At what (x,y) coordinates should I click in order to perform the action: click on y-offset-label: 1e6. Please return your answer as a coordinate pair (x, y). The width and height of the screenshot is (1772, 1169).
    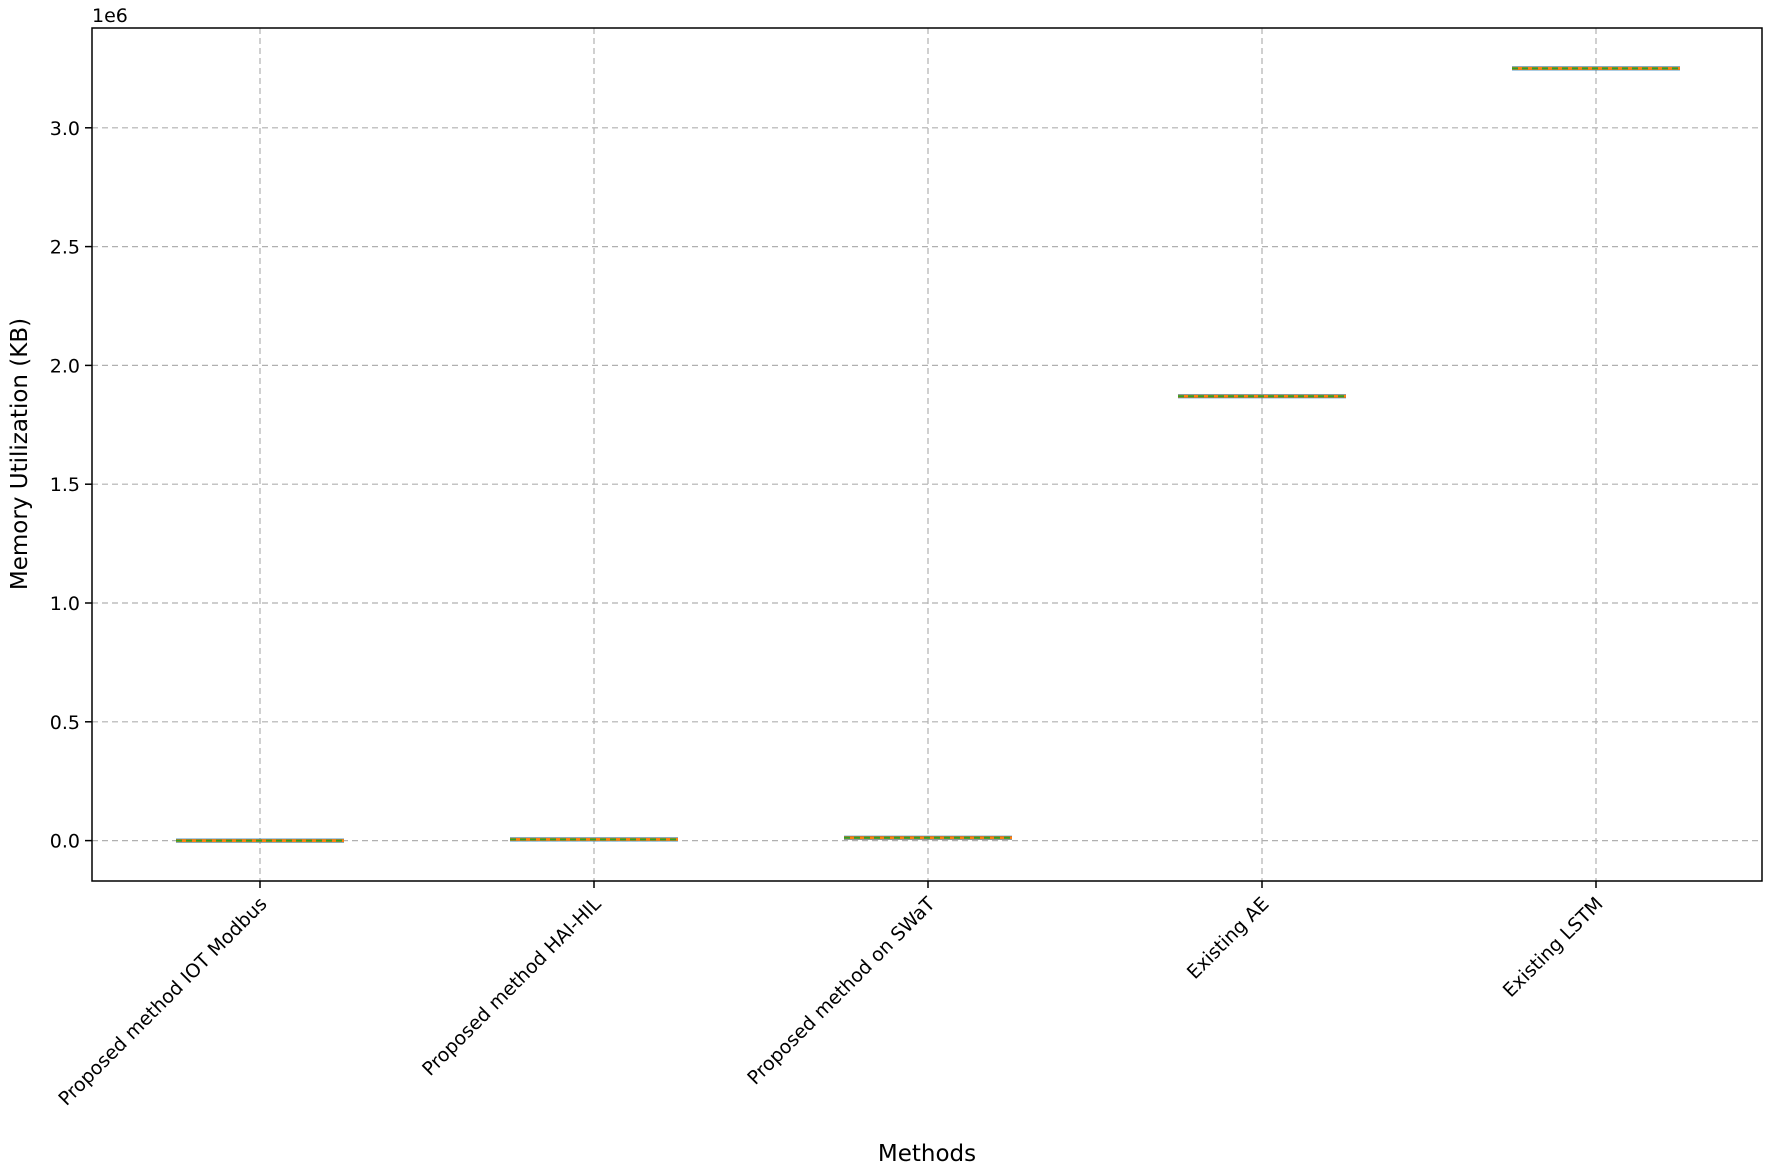
    Looking at the image, I should click on (110, 16).